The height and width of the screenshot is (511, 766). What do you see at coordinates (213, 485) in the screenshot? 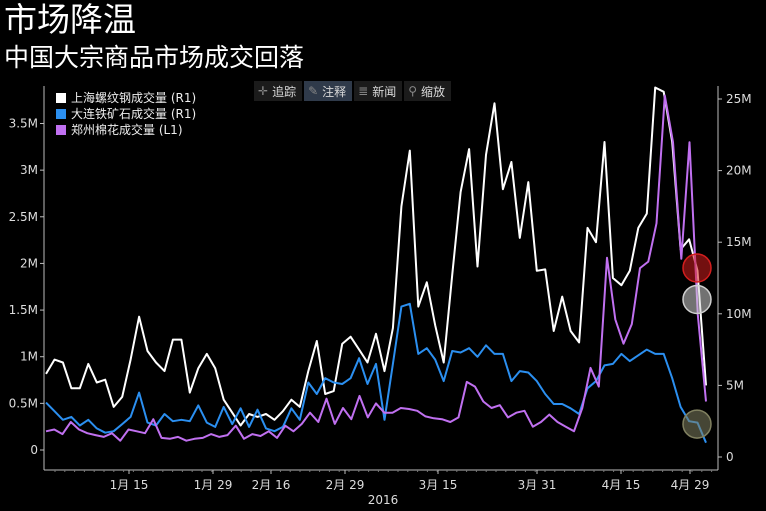
I see `x-tick-label: 1月 29` at bounding box center [213, 485].